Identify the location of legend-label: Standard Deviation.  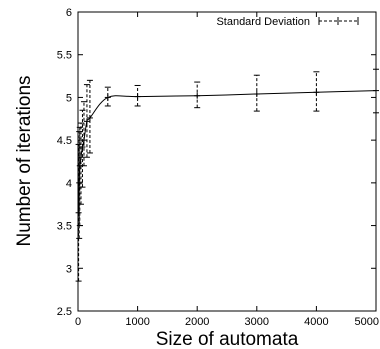
(263, 22).